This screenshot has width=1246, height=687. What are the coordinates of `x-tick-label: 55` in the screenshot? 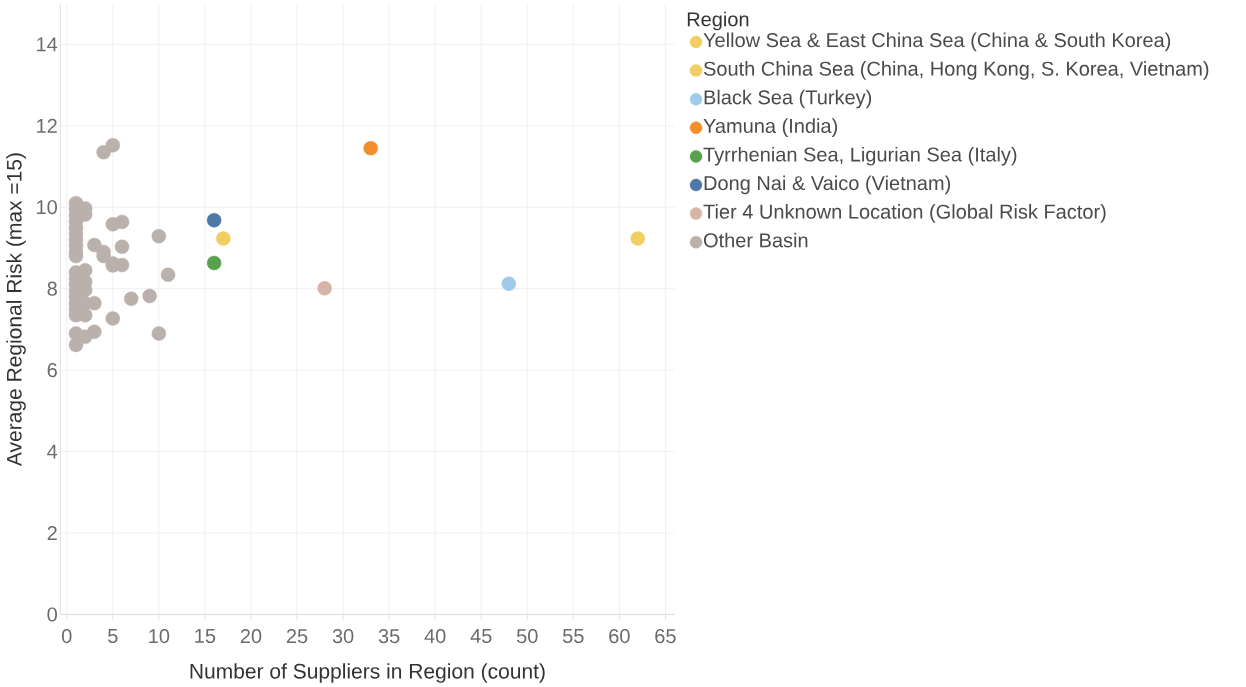 It's located at (573, 636).